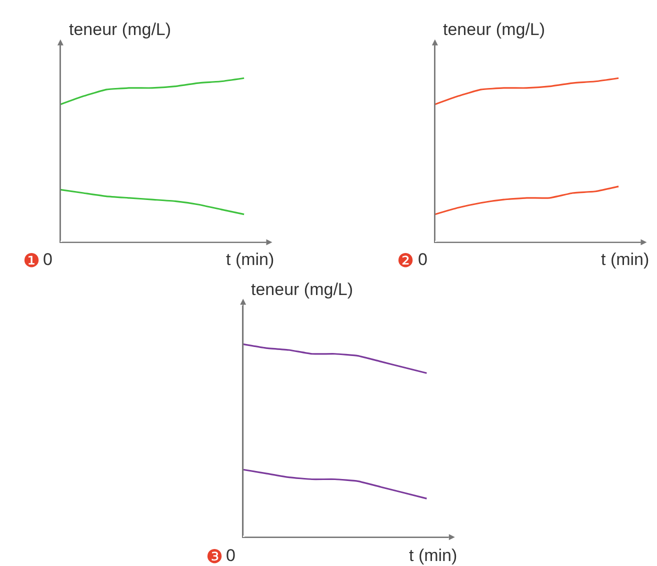 The height and width of the screenshot is (566, 657). I want to click on text: ❶, so click(31, 261).